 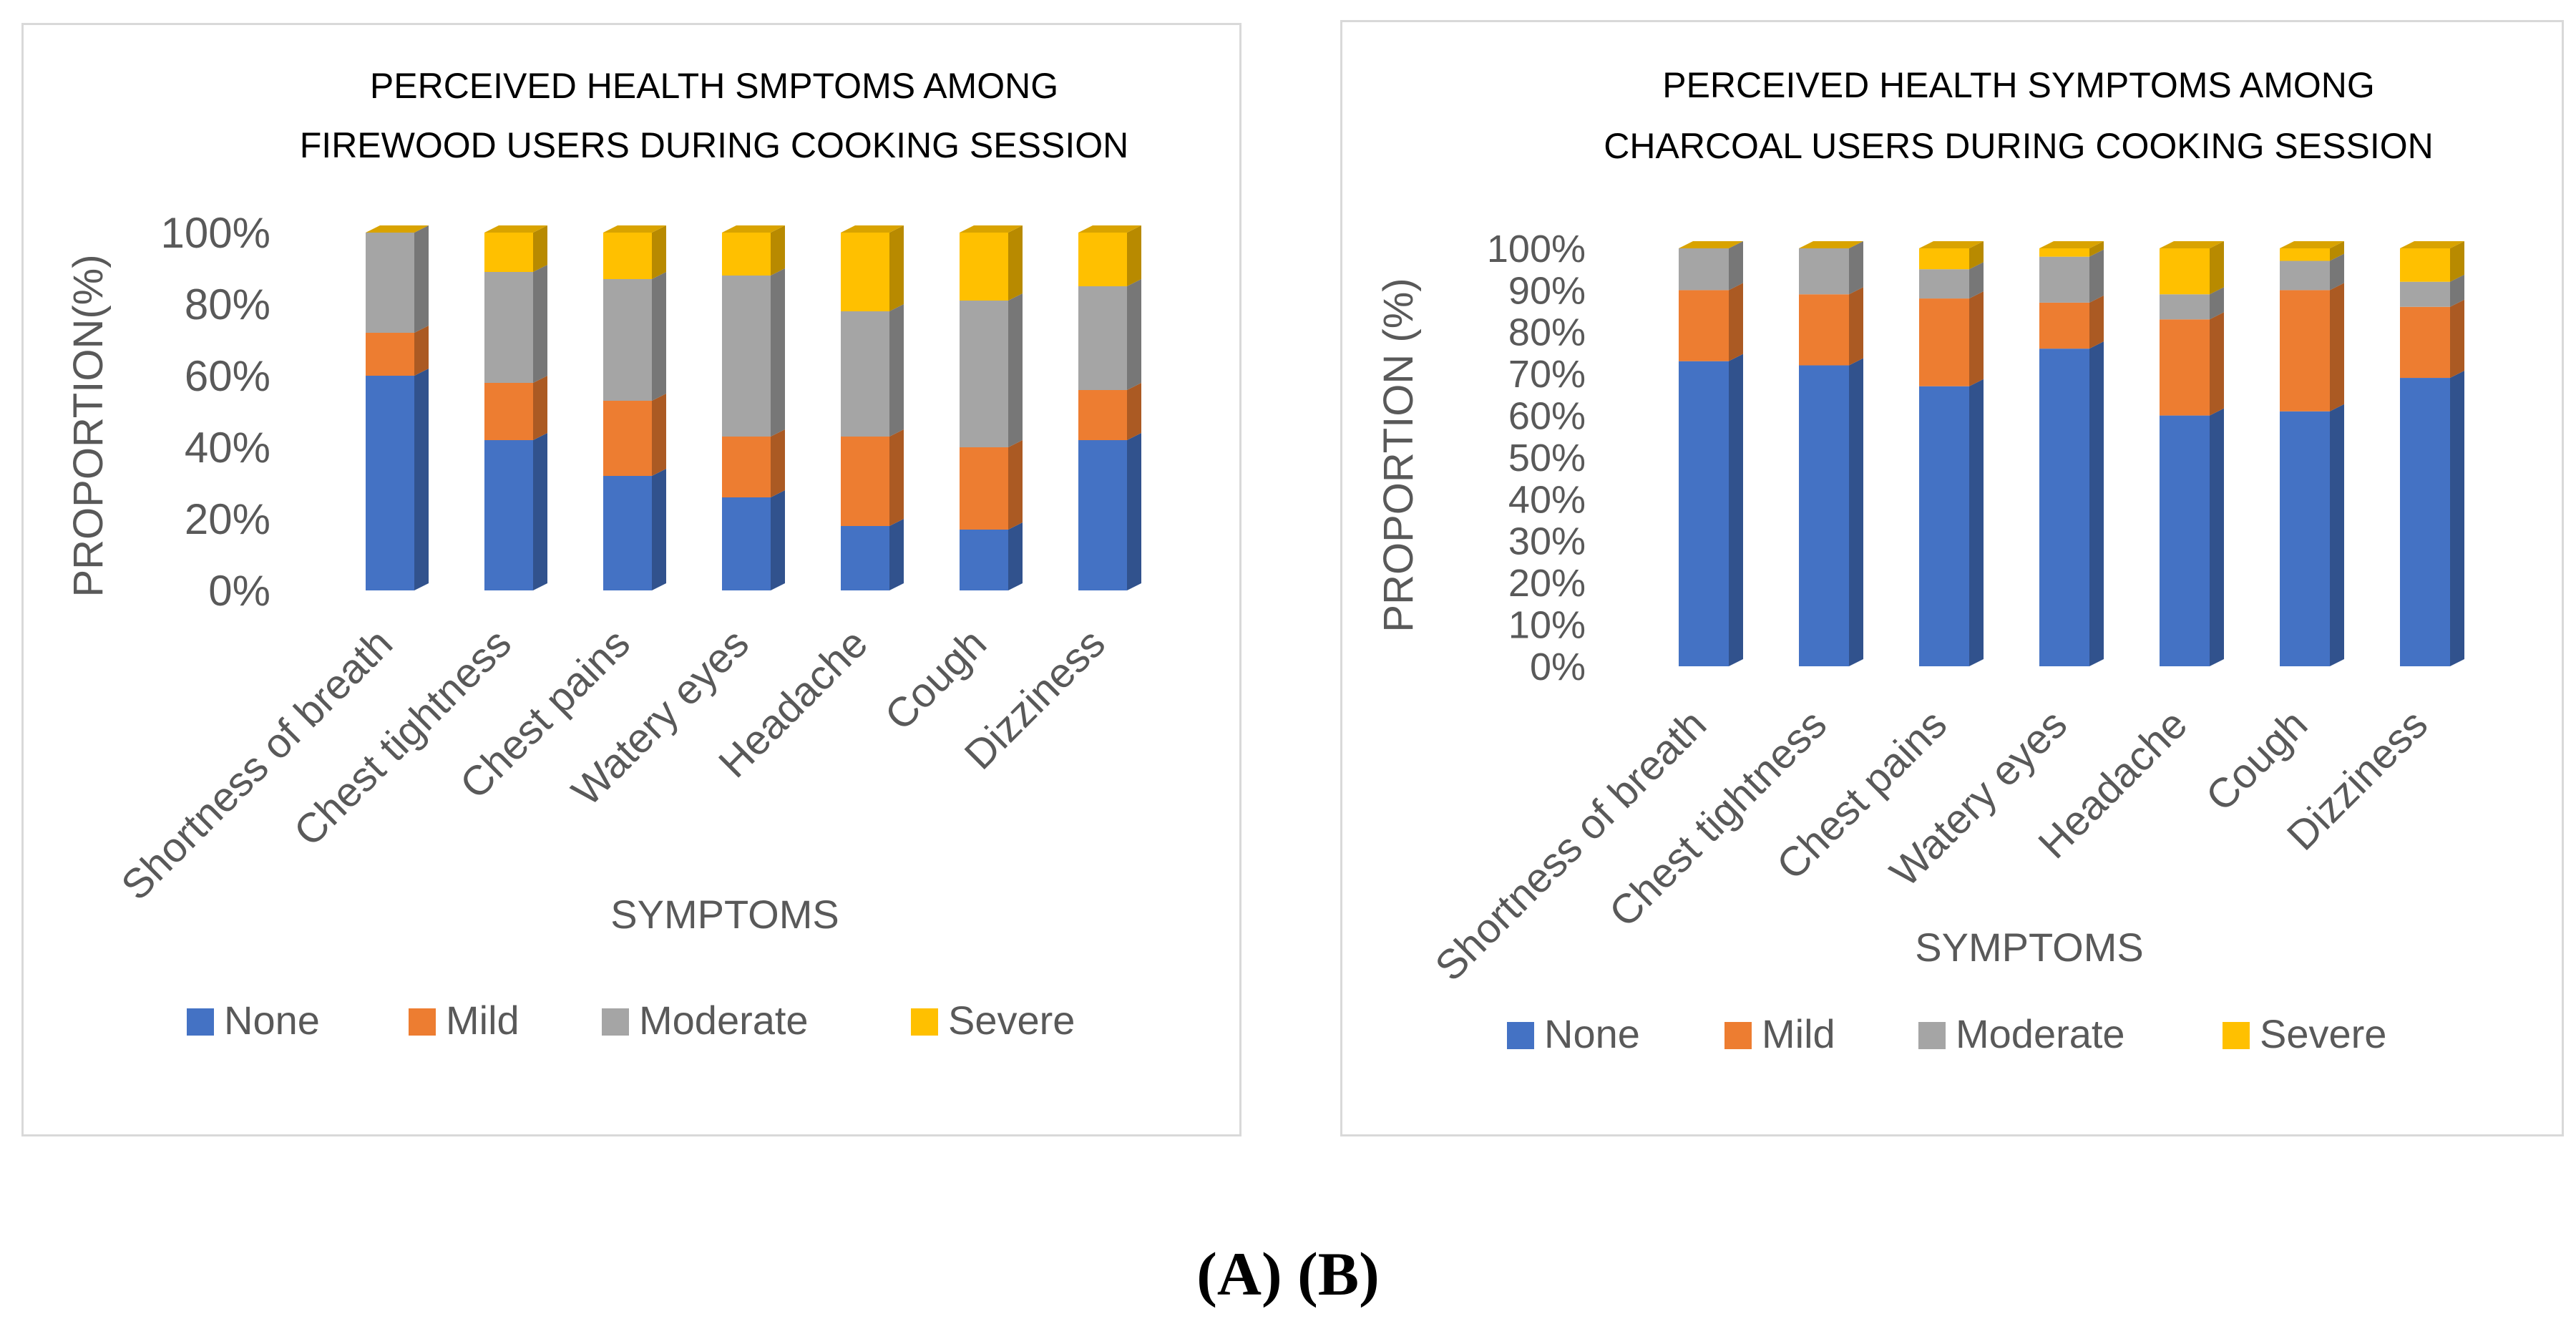 I want to click on chart-b-y-tick-label: 40%, so click(x=1547, y=499).